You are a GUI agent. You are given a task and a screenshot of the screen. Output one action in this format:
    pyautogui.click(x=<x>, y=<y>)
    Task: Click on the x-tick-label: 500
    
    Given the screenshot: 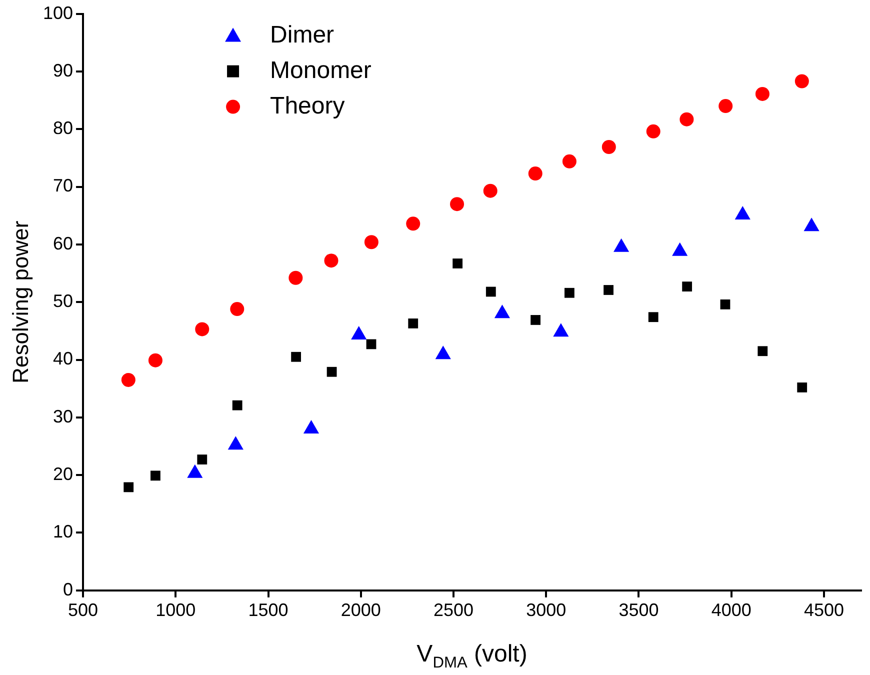 What is the action you would take?
    pyautogui.click(x=83, y=610)
    